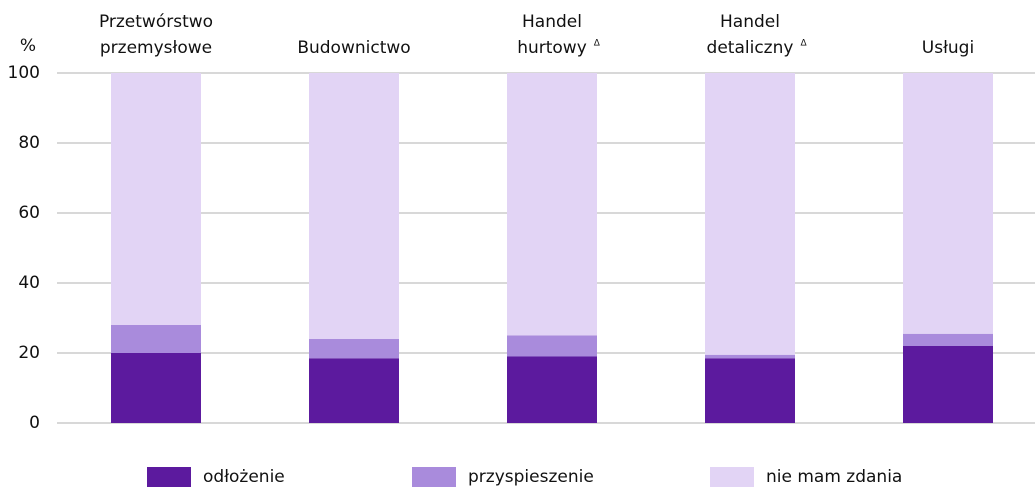  Describe the element at coordinates (750, 35) in the screenshot. I see `x-tick-label: Handel detaliczny` at that location.